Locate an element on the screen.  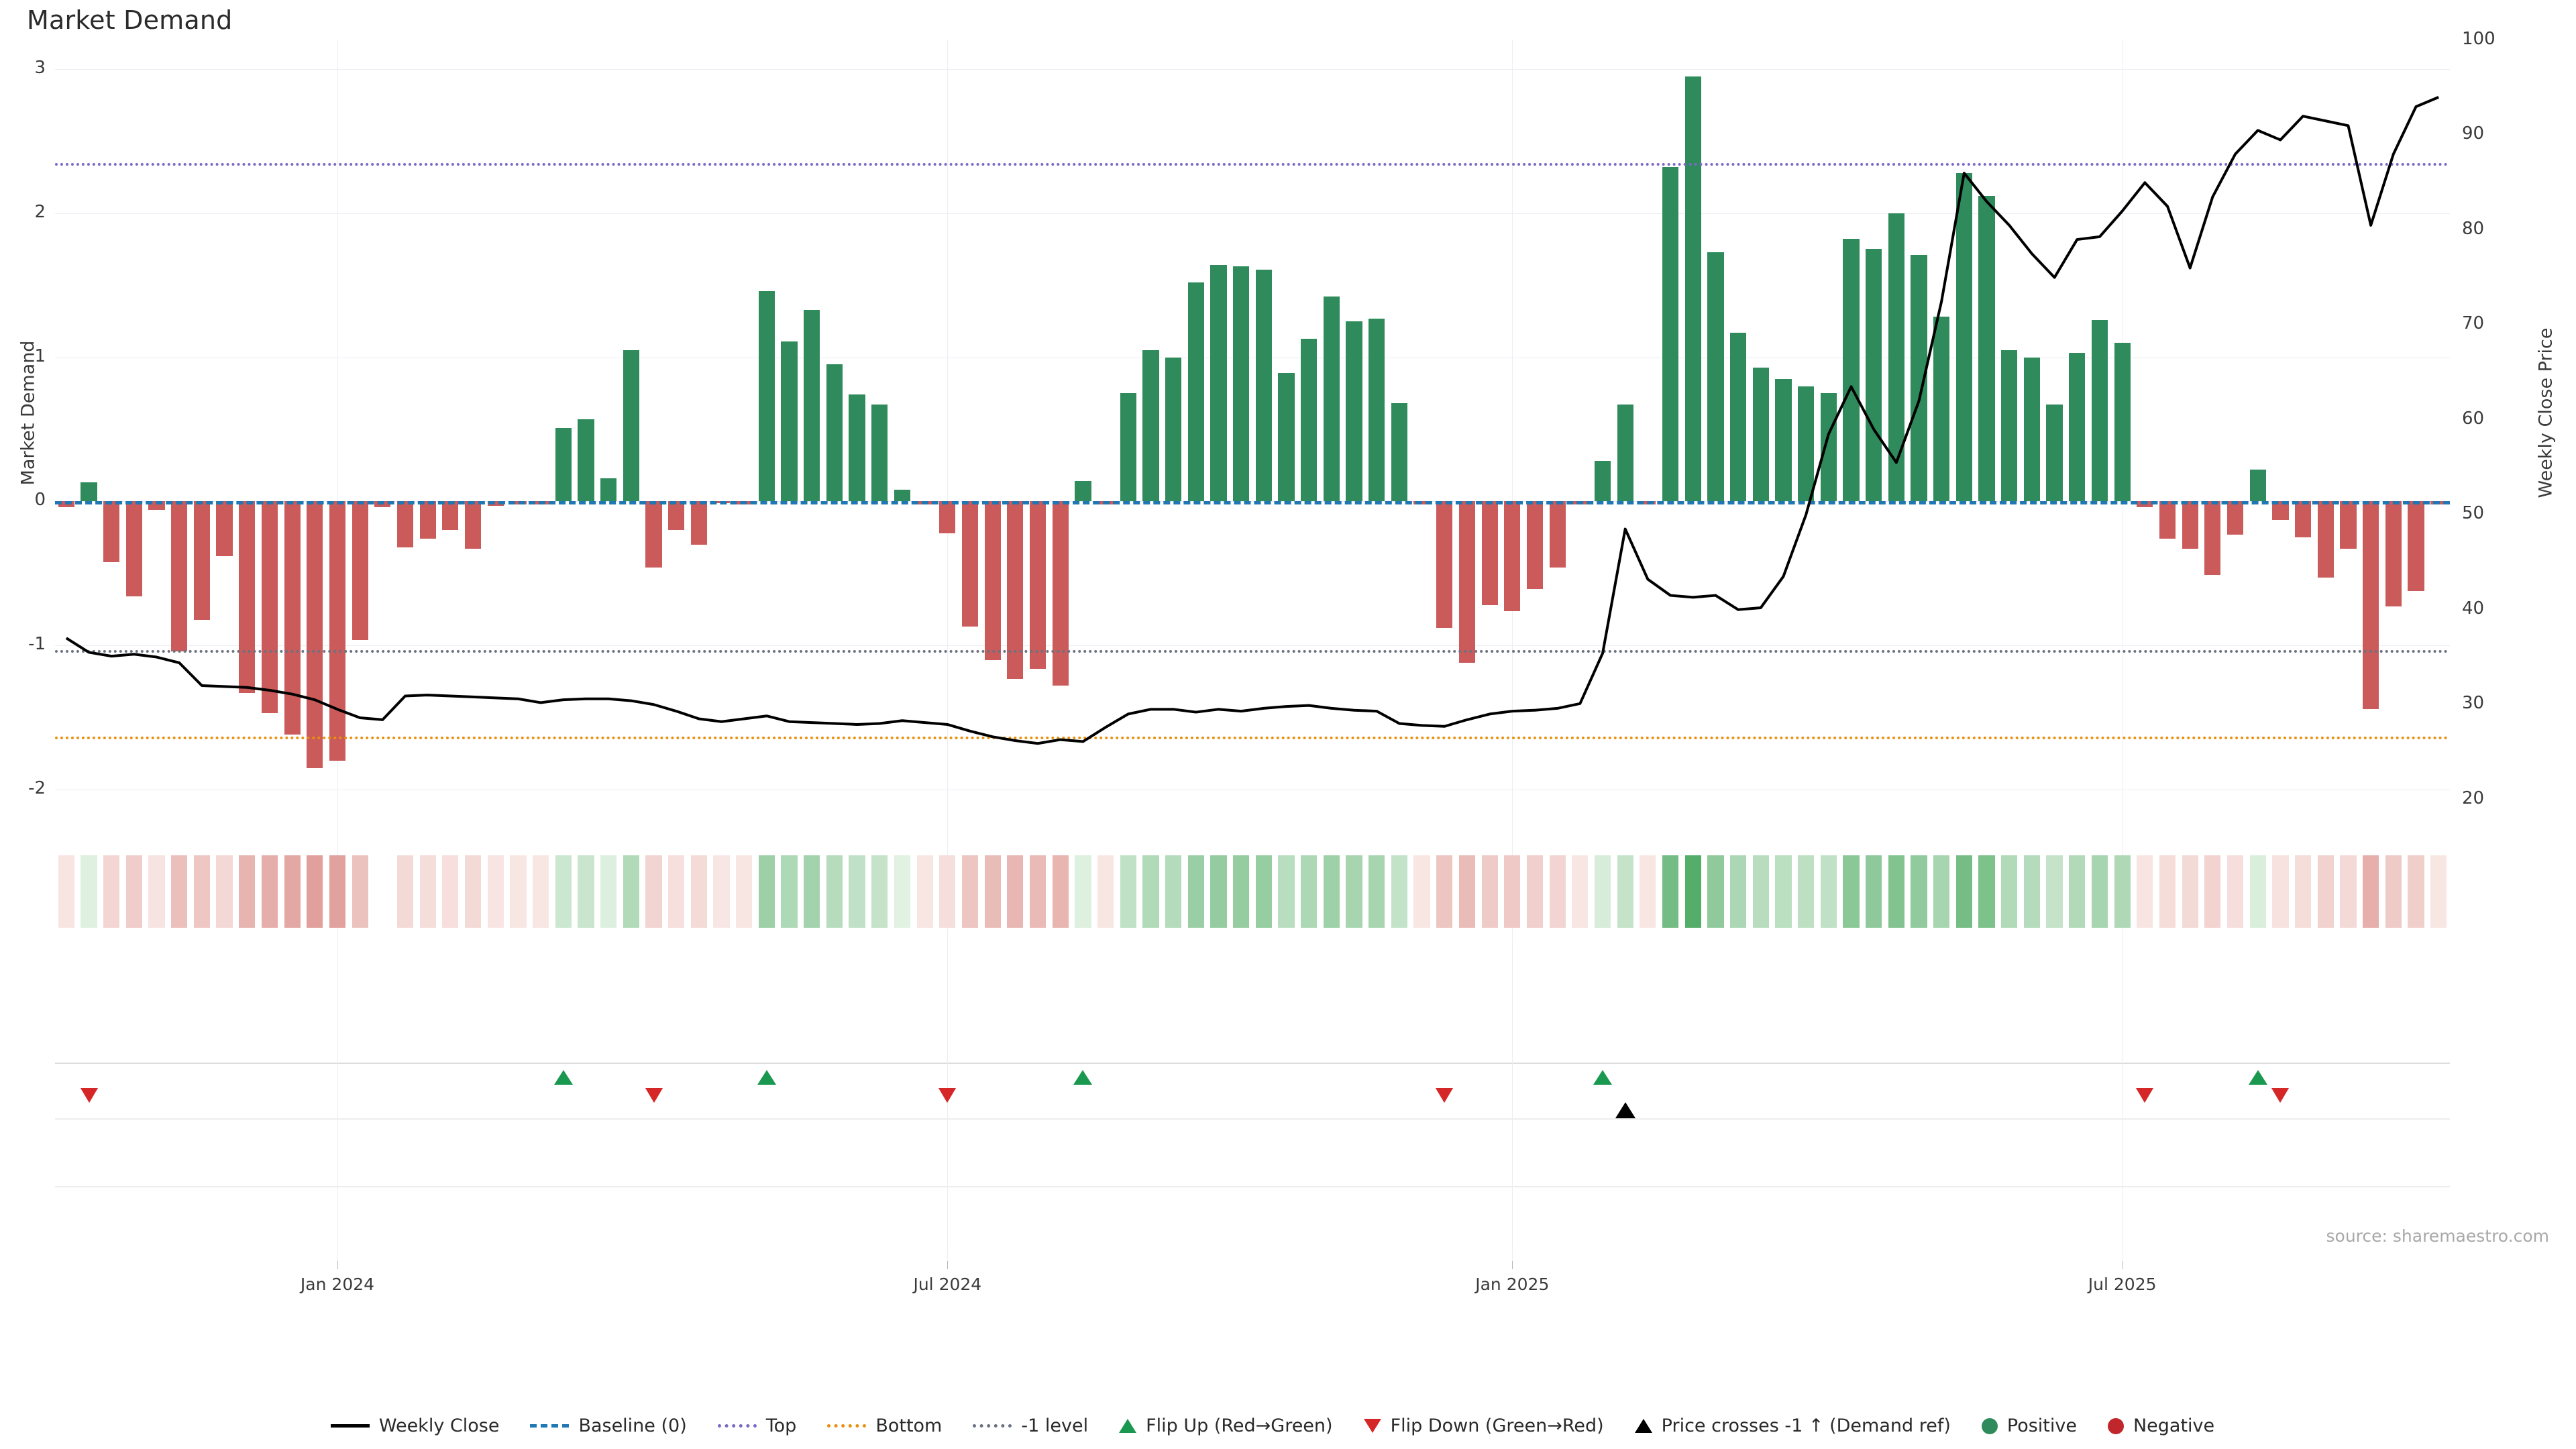
legend-triangle-down-icon is located at coordinates (1372, 1426).